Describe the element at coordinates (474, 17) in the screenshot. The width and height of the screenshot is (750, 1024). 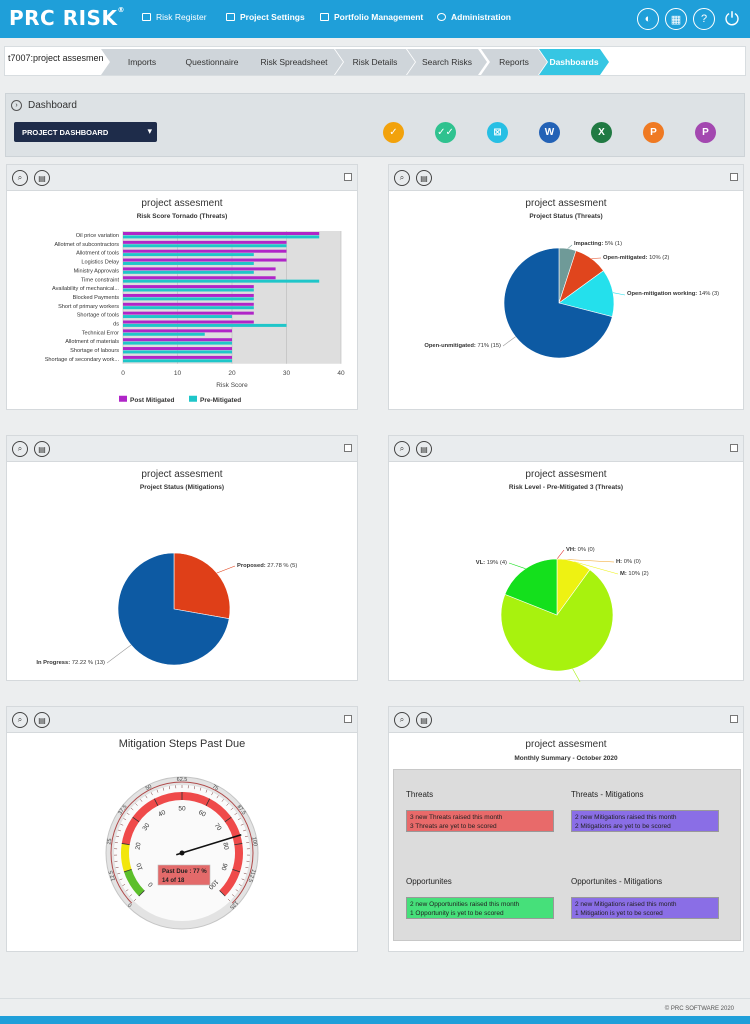
I see `nav-administration: Administration` at that location.